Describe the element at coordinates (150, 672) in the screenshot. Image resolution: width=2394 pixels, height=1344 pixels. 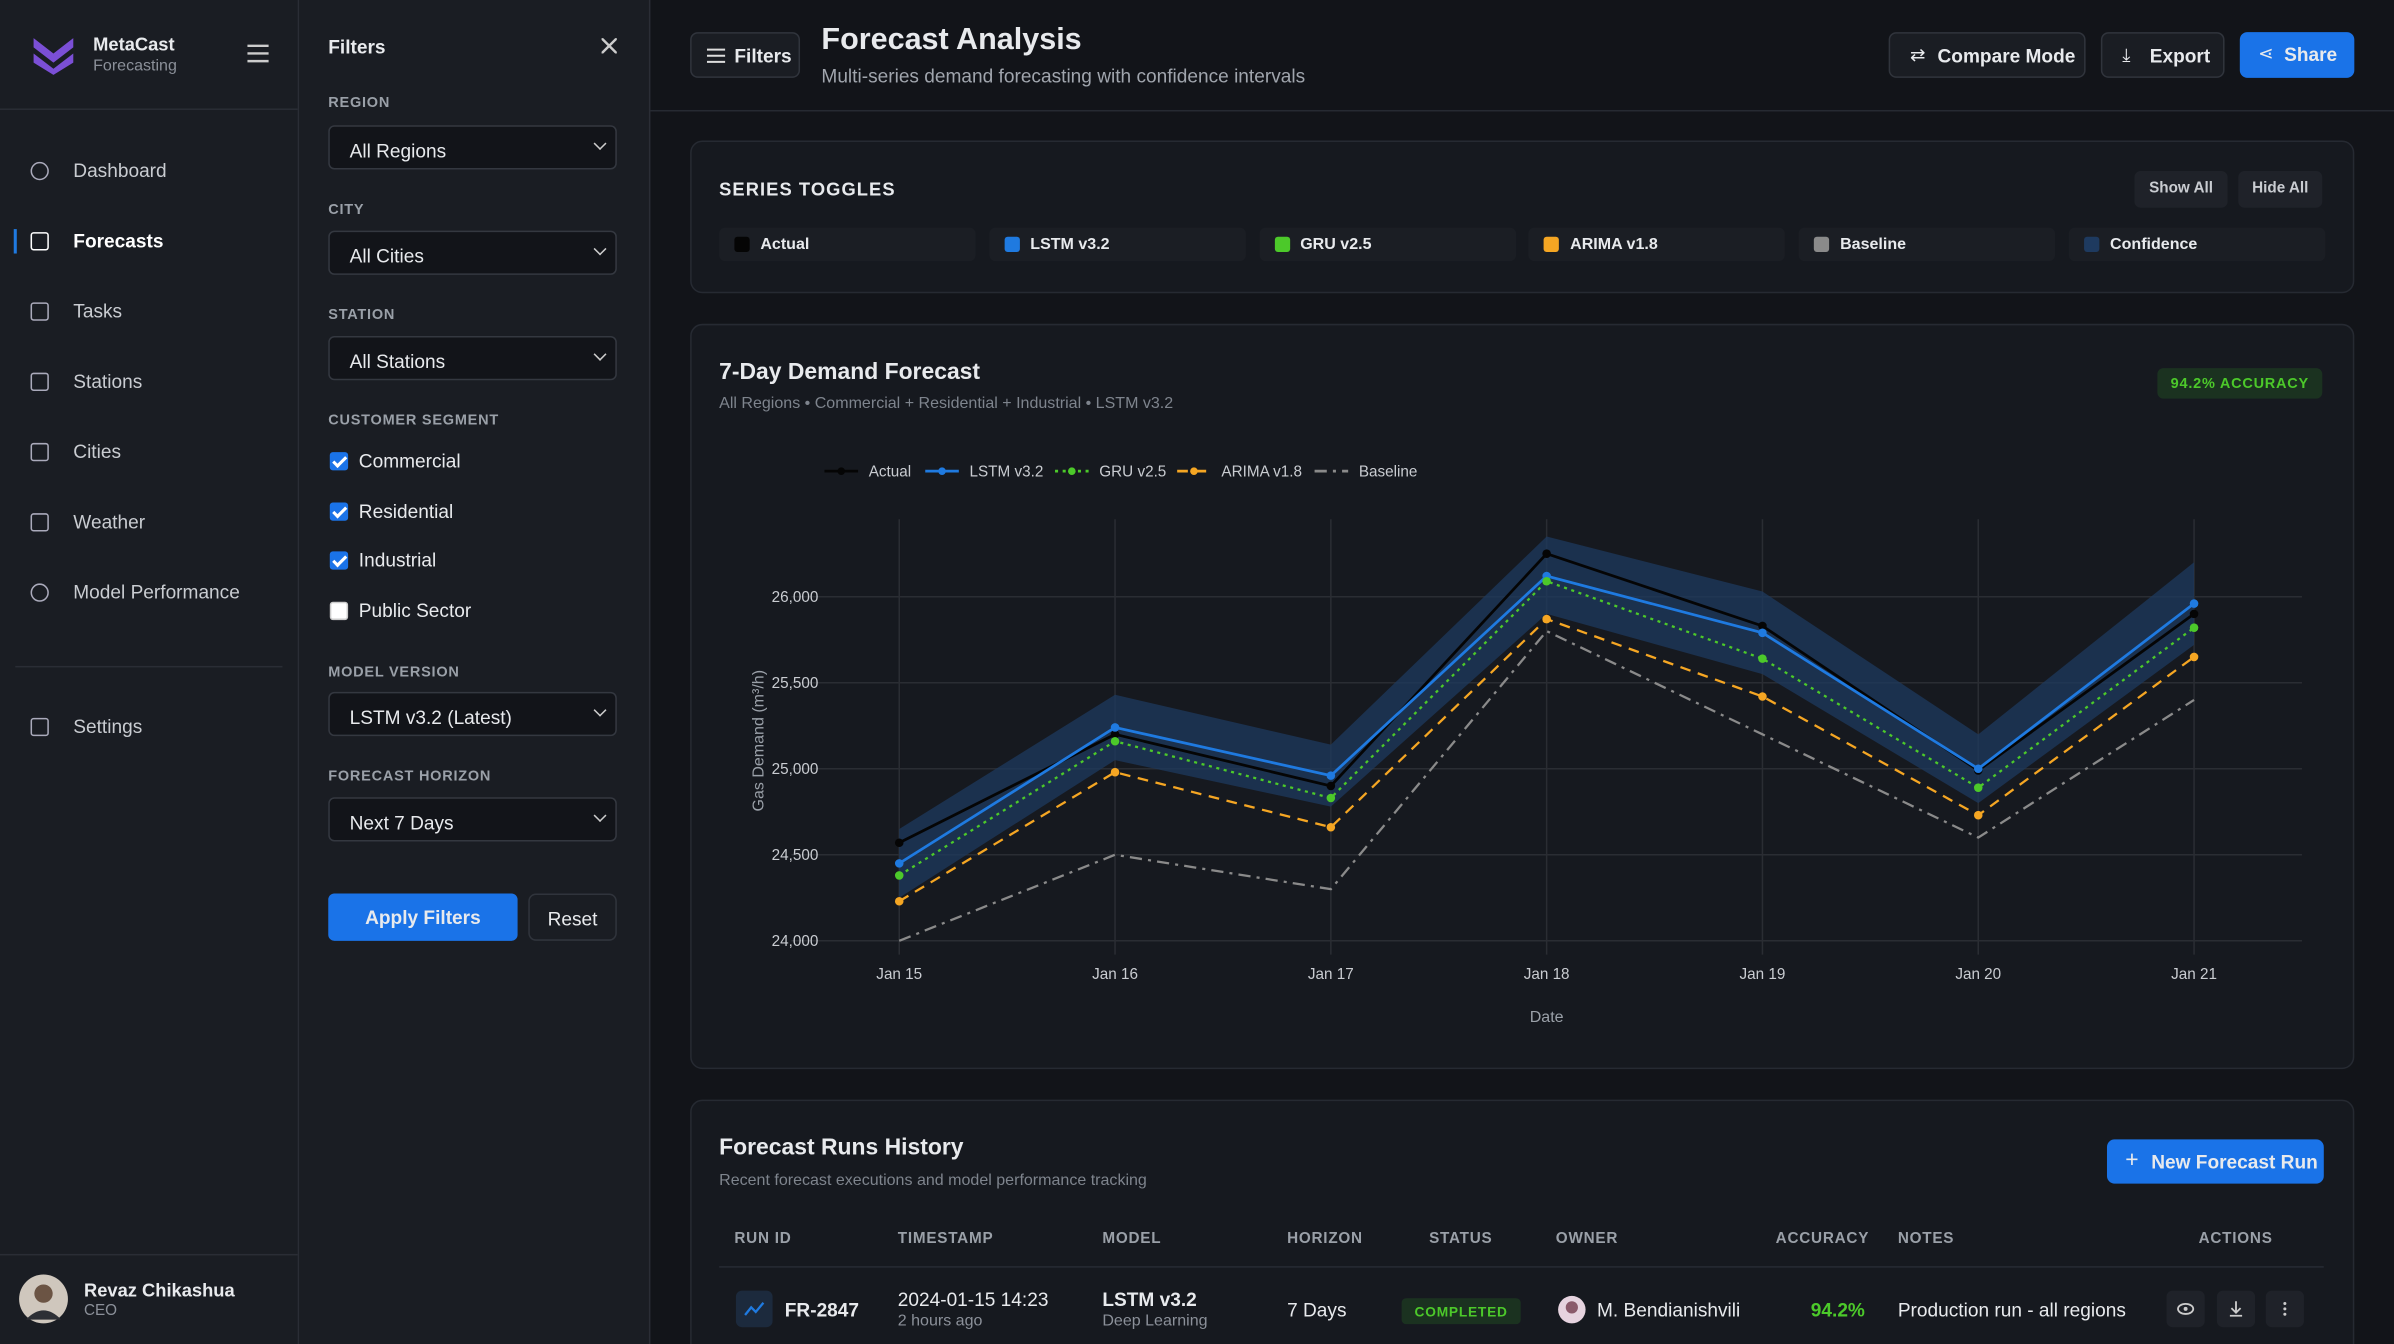
I see `sidebar` at that location.